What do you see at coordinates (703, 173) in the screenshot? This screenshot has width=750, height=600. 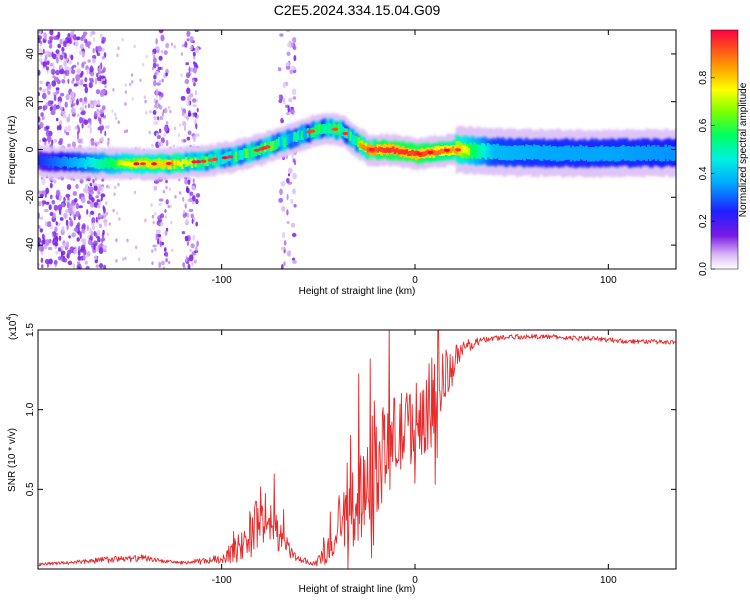 I see `colorbar-tick-label: 0.4` at bounding box center [703, 173].